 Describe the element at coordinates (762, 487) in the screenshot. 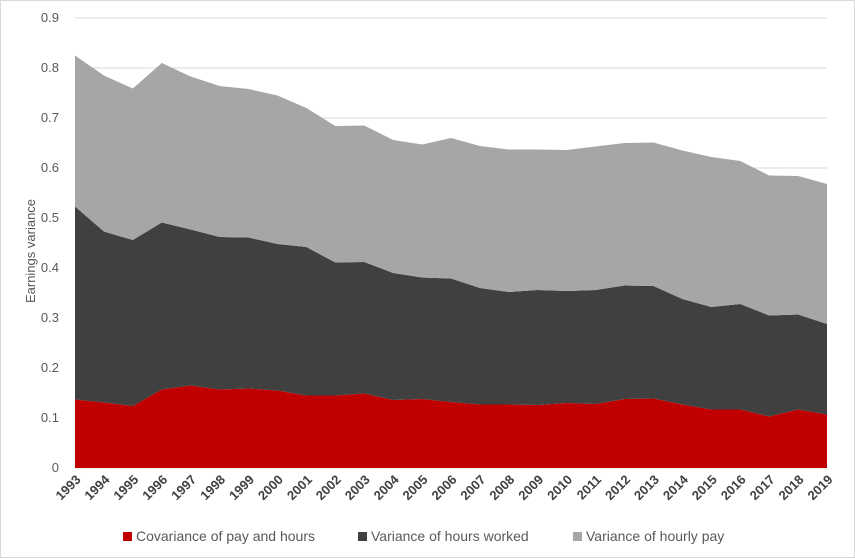

I see `x-tick-label: 2017` at that location.